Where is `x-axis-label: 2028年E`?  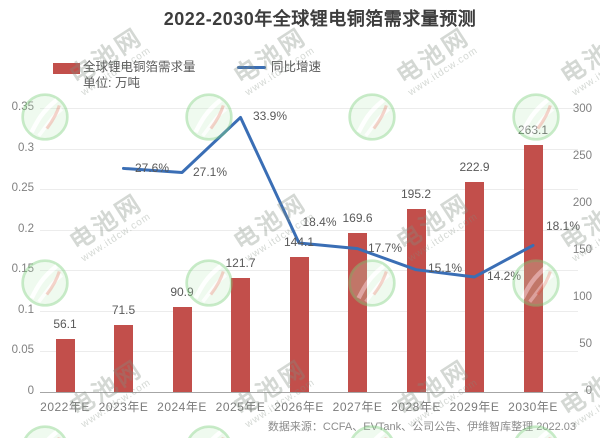
x-axis-label: 2028年E is located at coordinates (416, 407).